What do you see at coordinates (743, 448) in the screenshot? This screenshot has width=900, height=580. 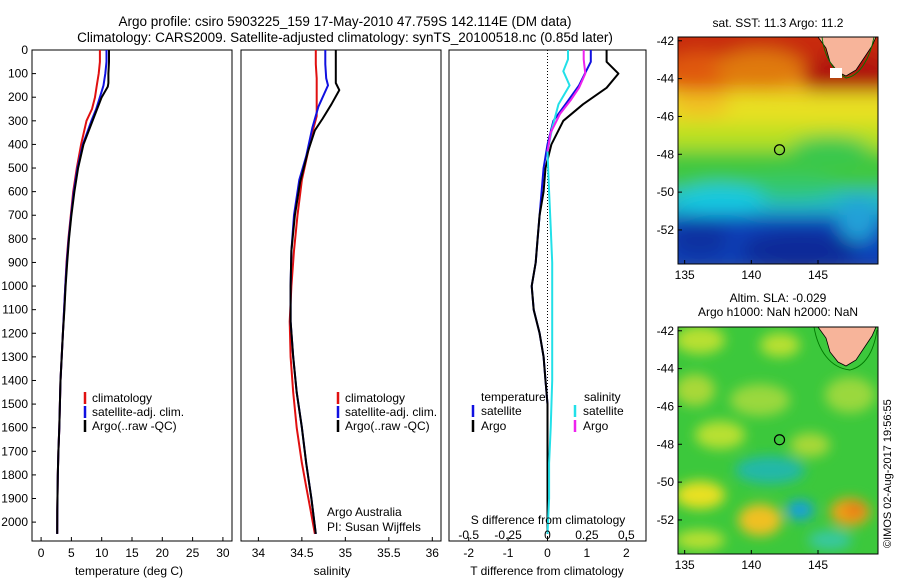 I see `sla-map-axes: 135 140 145 -42 -44 -46 -48 -50 -52` at bounding box center [743, 448].